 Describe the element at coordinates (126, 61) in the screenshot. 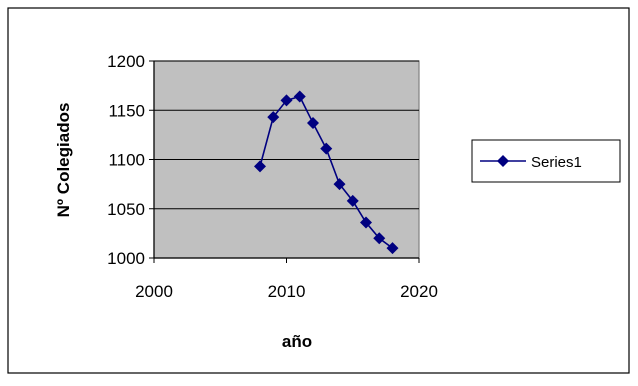

I see `y-tick-label: 1200` at that location.